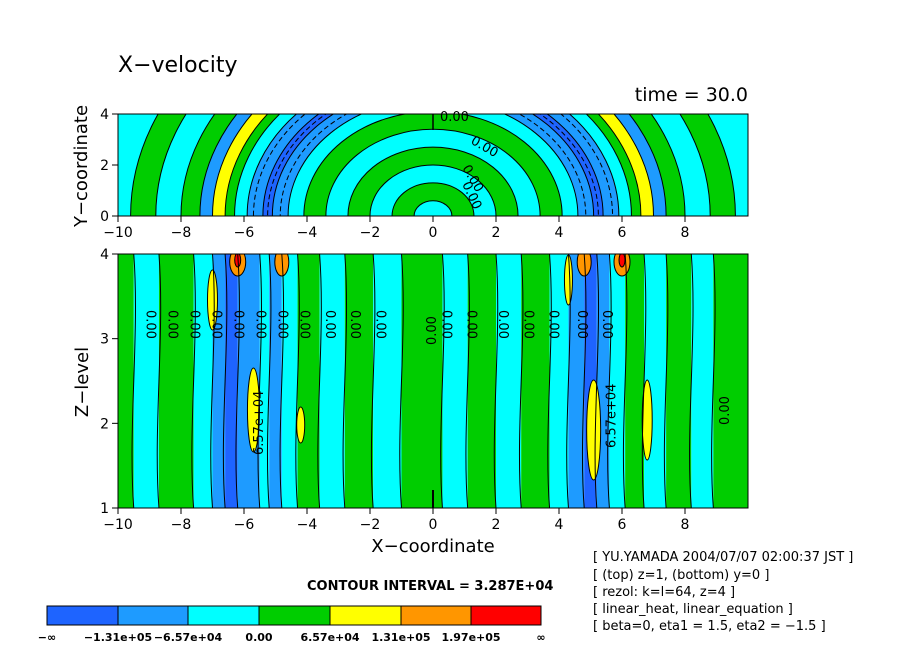  Describe the element at coordinates (178, 65) in the screenshot. I see `chart-title: X−velocity` at that location.